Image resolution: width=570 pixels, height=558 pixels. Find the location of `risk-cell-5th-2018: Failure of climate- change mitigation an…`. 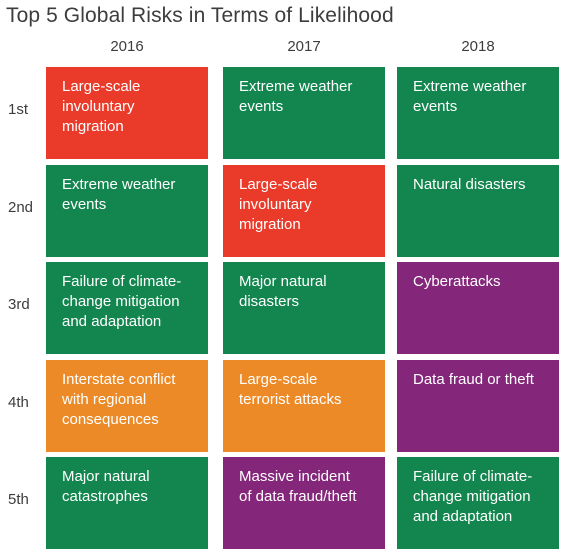

risk-cell-5th-2018: Failure of climate- change mitigation an… is located at coordinates (478, 503).